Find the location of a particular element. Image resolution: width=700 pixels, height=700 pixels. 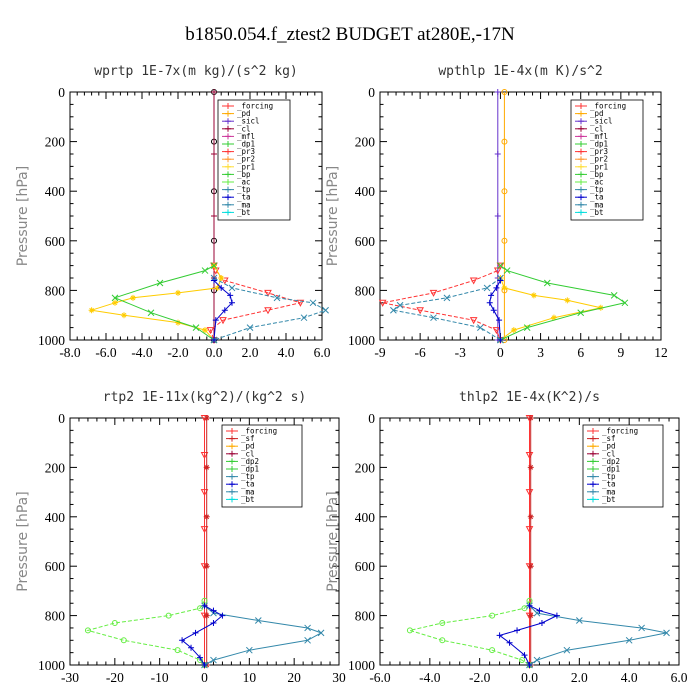

legend-label: _pr1 is located at coordinates (246, 166).